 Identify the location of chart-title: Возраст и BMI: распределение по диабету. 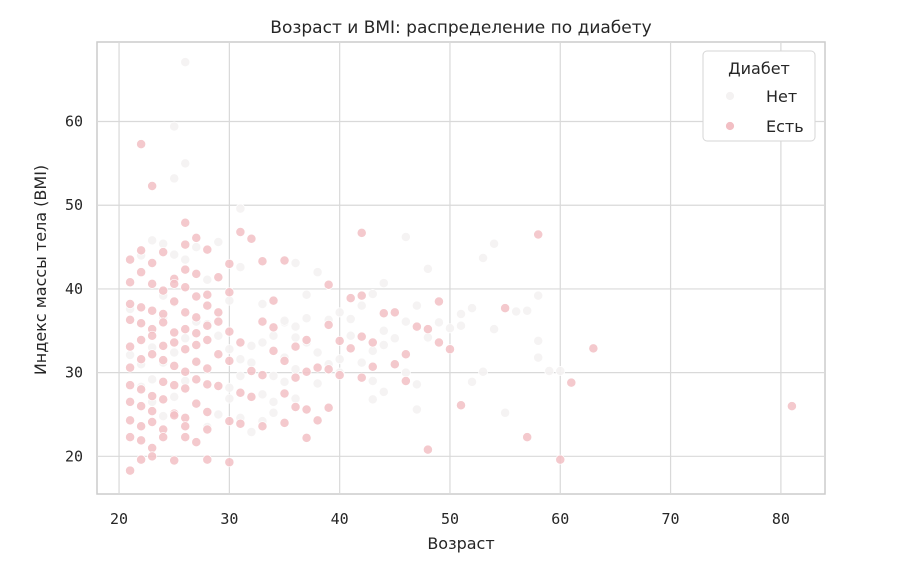
(460, 28).